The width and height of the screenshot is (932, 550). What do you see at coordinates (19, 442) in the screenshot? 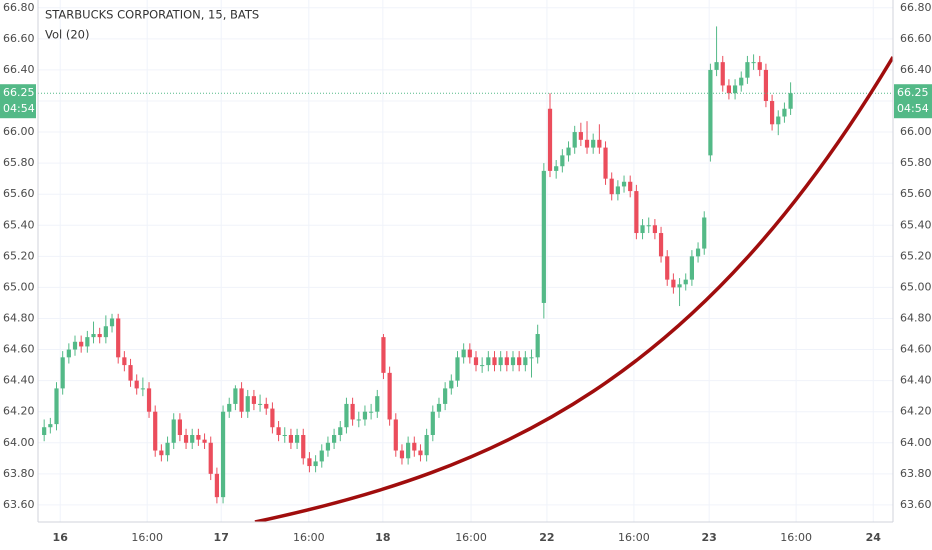
I see `y-tick-label: 64.00` at bounding box center [19, 442].